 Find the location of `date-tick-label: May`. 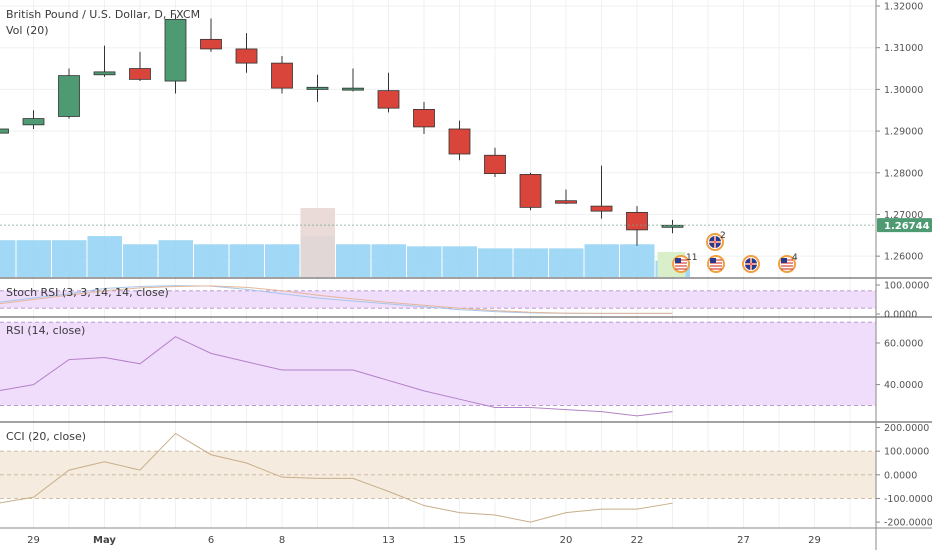

date-tick-label: May is located at coordinates (104, 540).